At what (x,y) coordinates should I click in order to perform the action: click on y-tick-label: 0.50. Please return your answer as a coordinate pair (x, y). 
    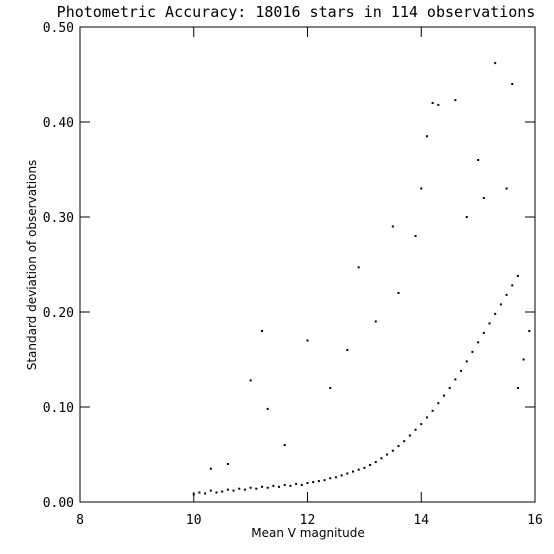
    Looking at the image, I should click on (58, 28).